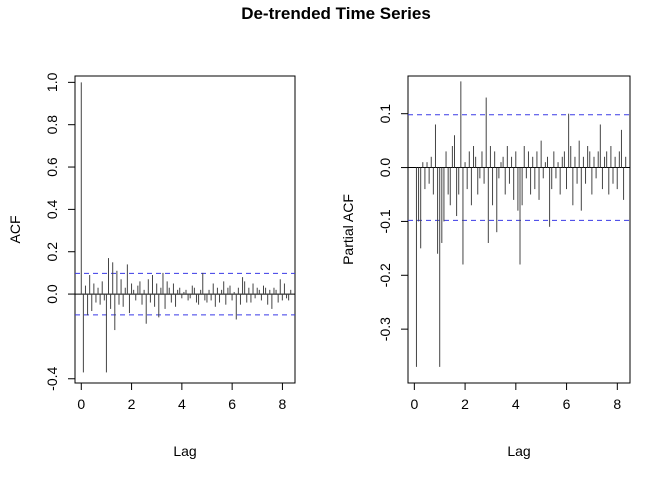 Image resolution: width=672 pixels, height=480 pixels. I want to click on acf-y-tick-label: 0.2, so click(52, 252).